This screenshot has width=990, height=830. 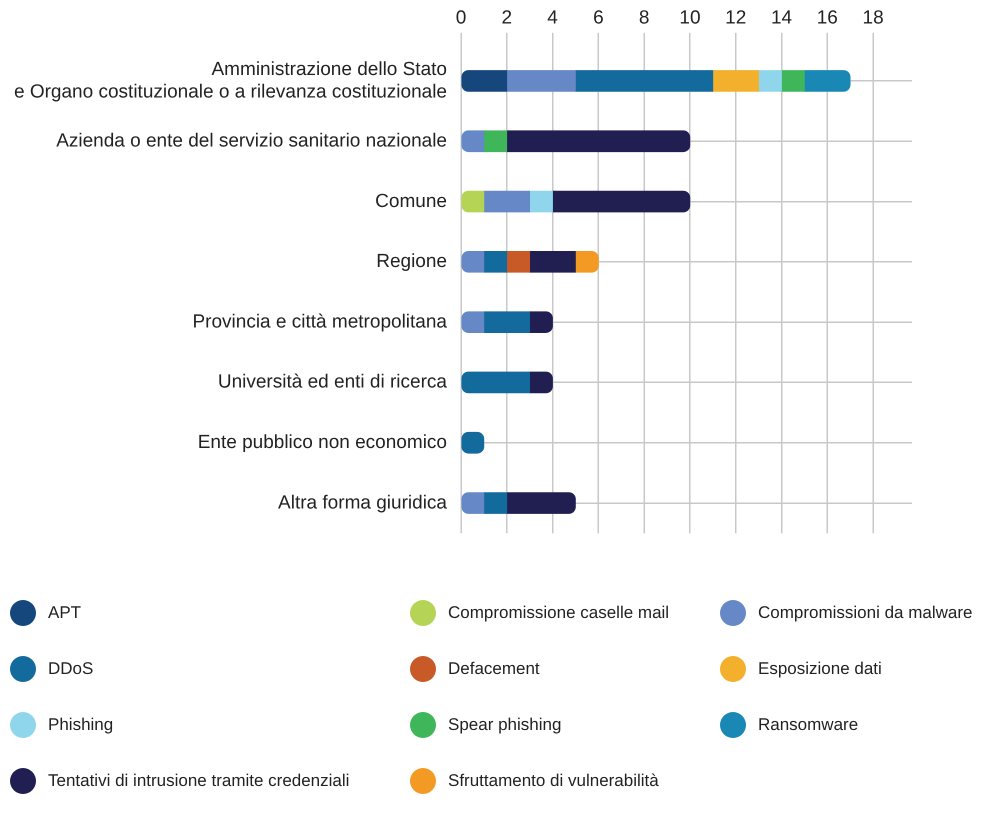 What do you see at coordinates (411, 261) in the screenshot?
I see `y-tick-label: Regione` at bounding box center [411, 261].